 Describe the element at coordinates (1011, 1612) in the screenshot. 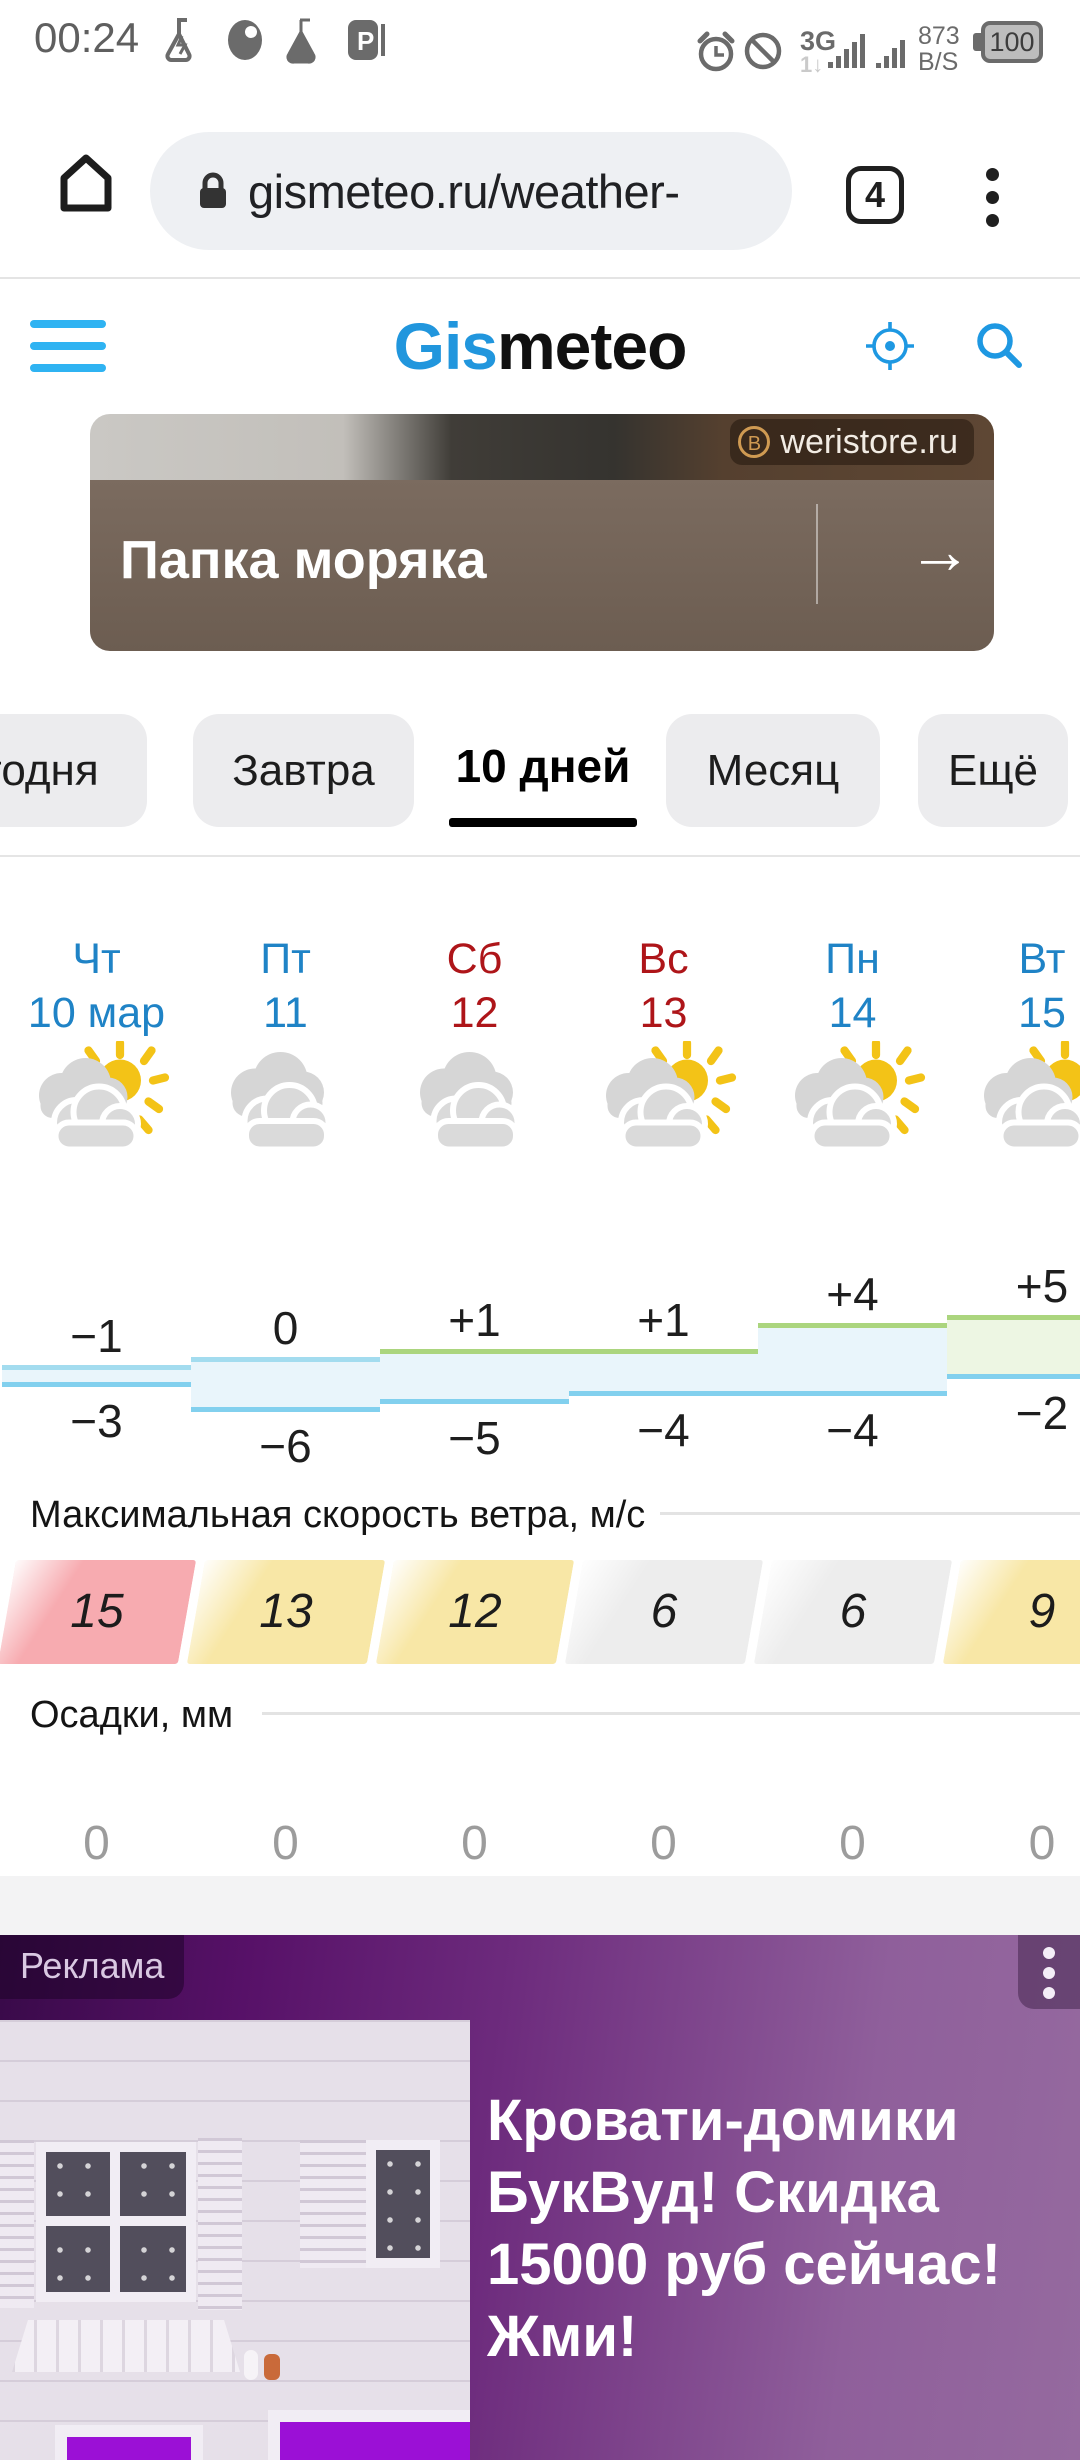

I see `wind-cell: 9` at that location.